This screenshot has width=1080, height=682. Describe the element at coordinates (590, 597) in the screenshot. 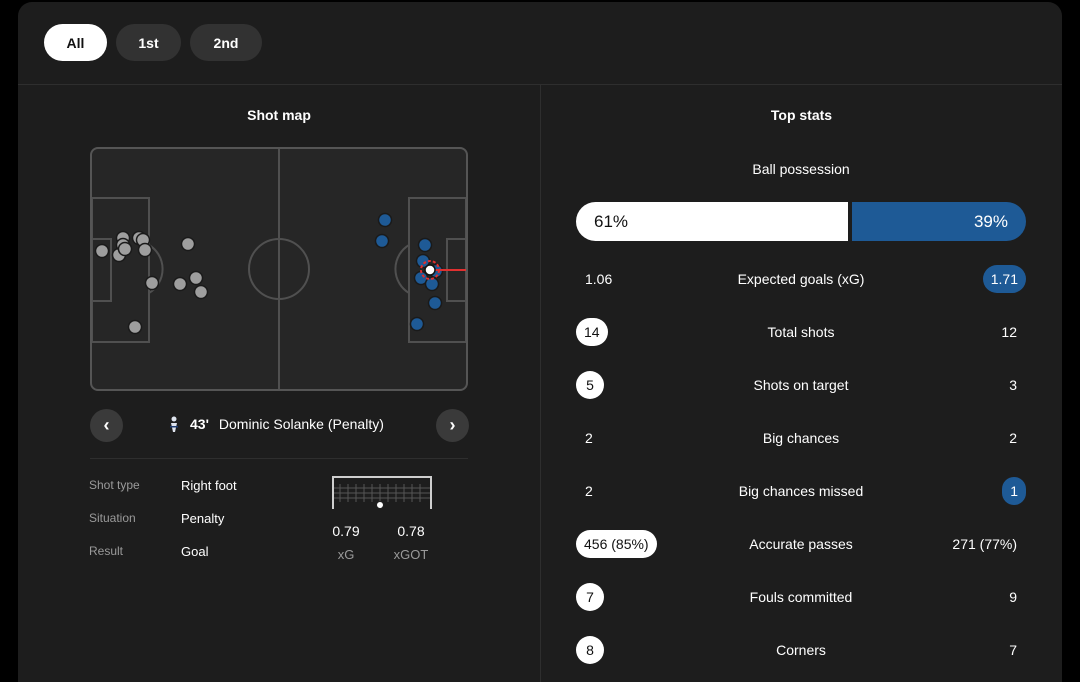

I see `stat-home-value: 7` at that location.